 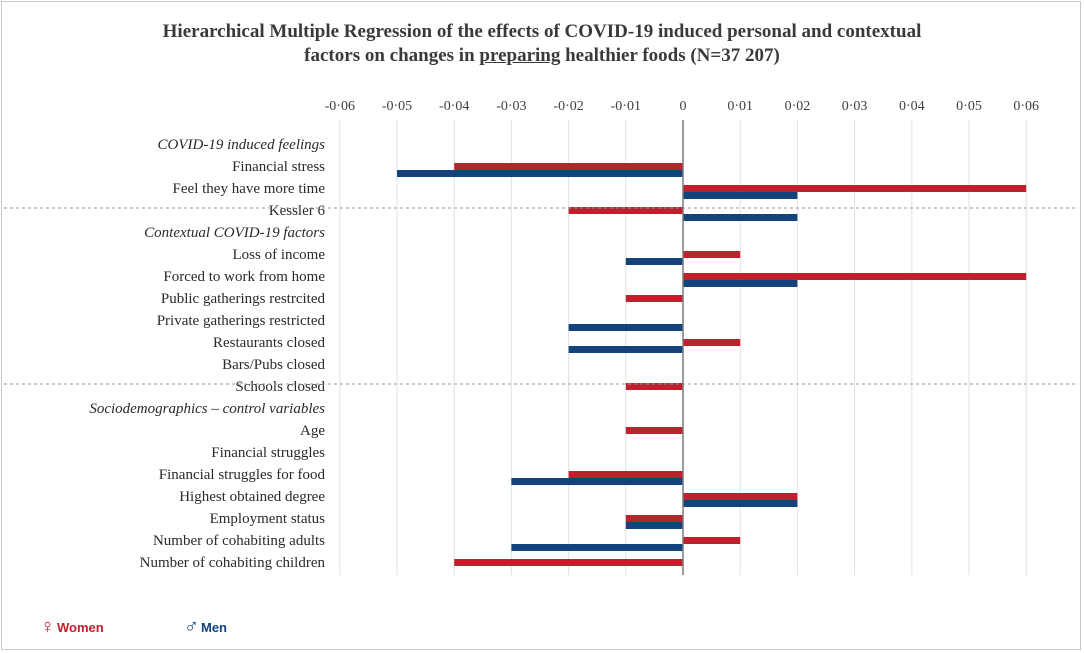 What do you see at coordinates (269, 343) in the screenshot?
I see `row-label-1-4: Restaurants closed` at bounding box center [269, 343].